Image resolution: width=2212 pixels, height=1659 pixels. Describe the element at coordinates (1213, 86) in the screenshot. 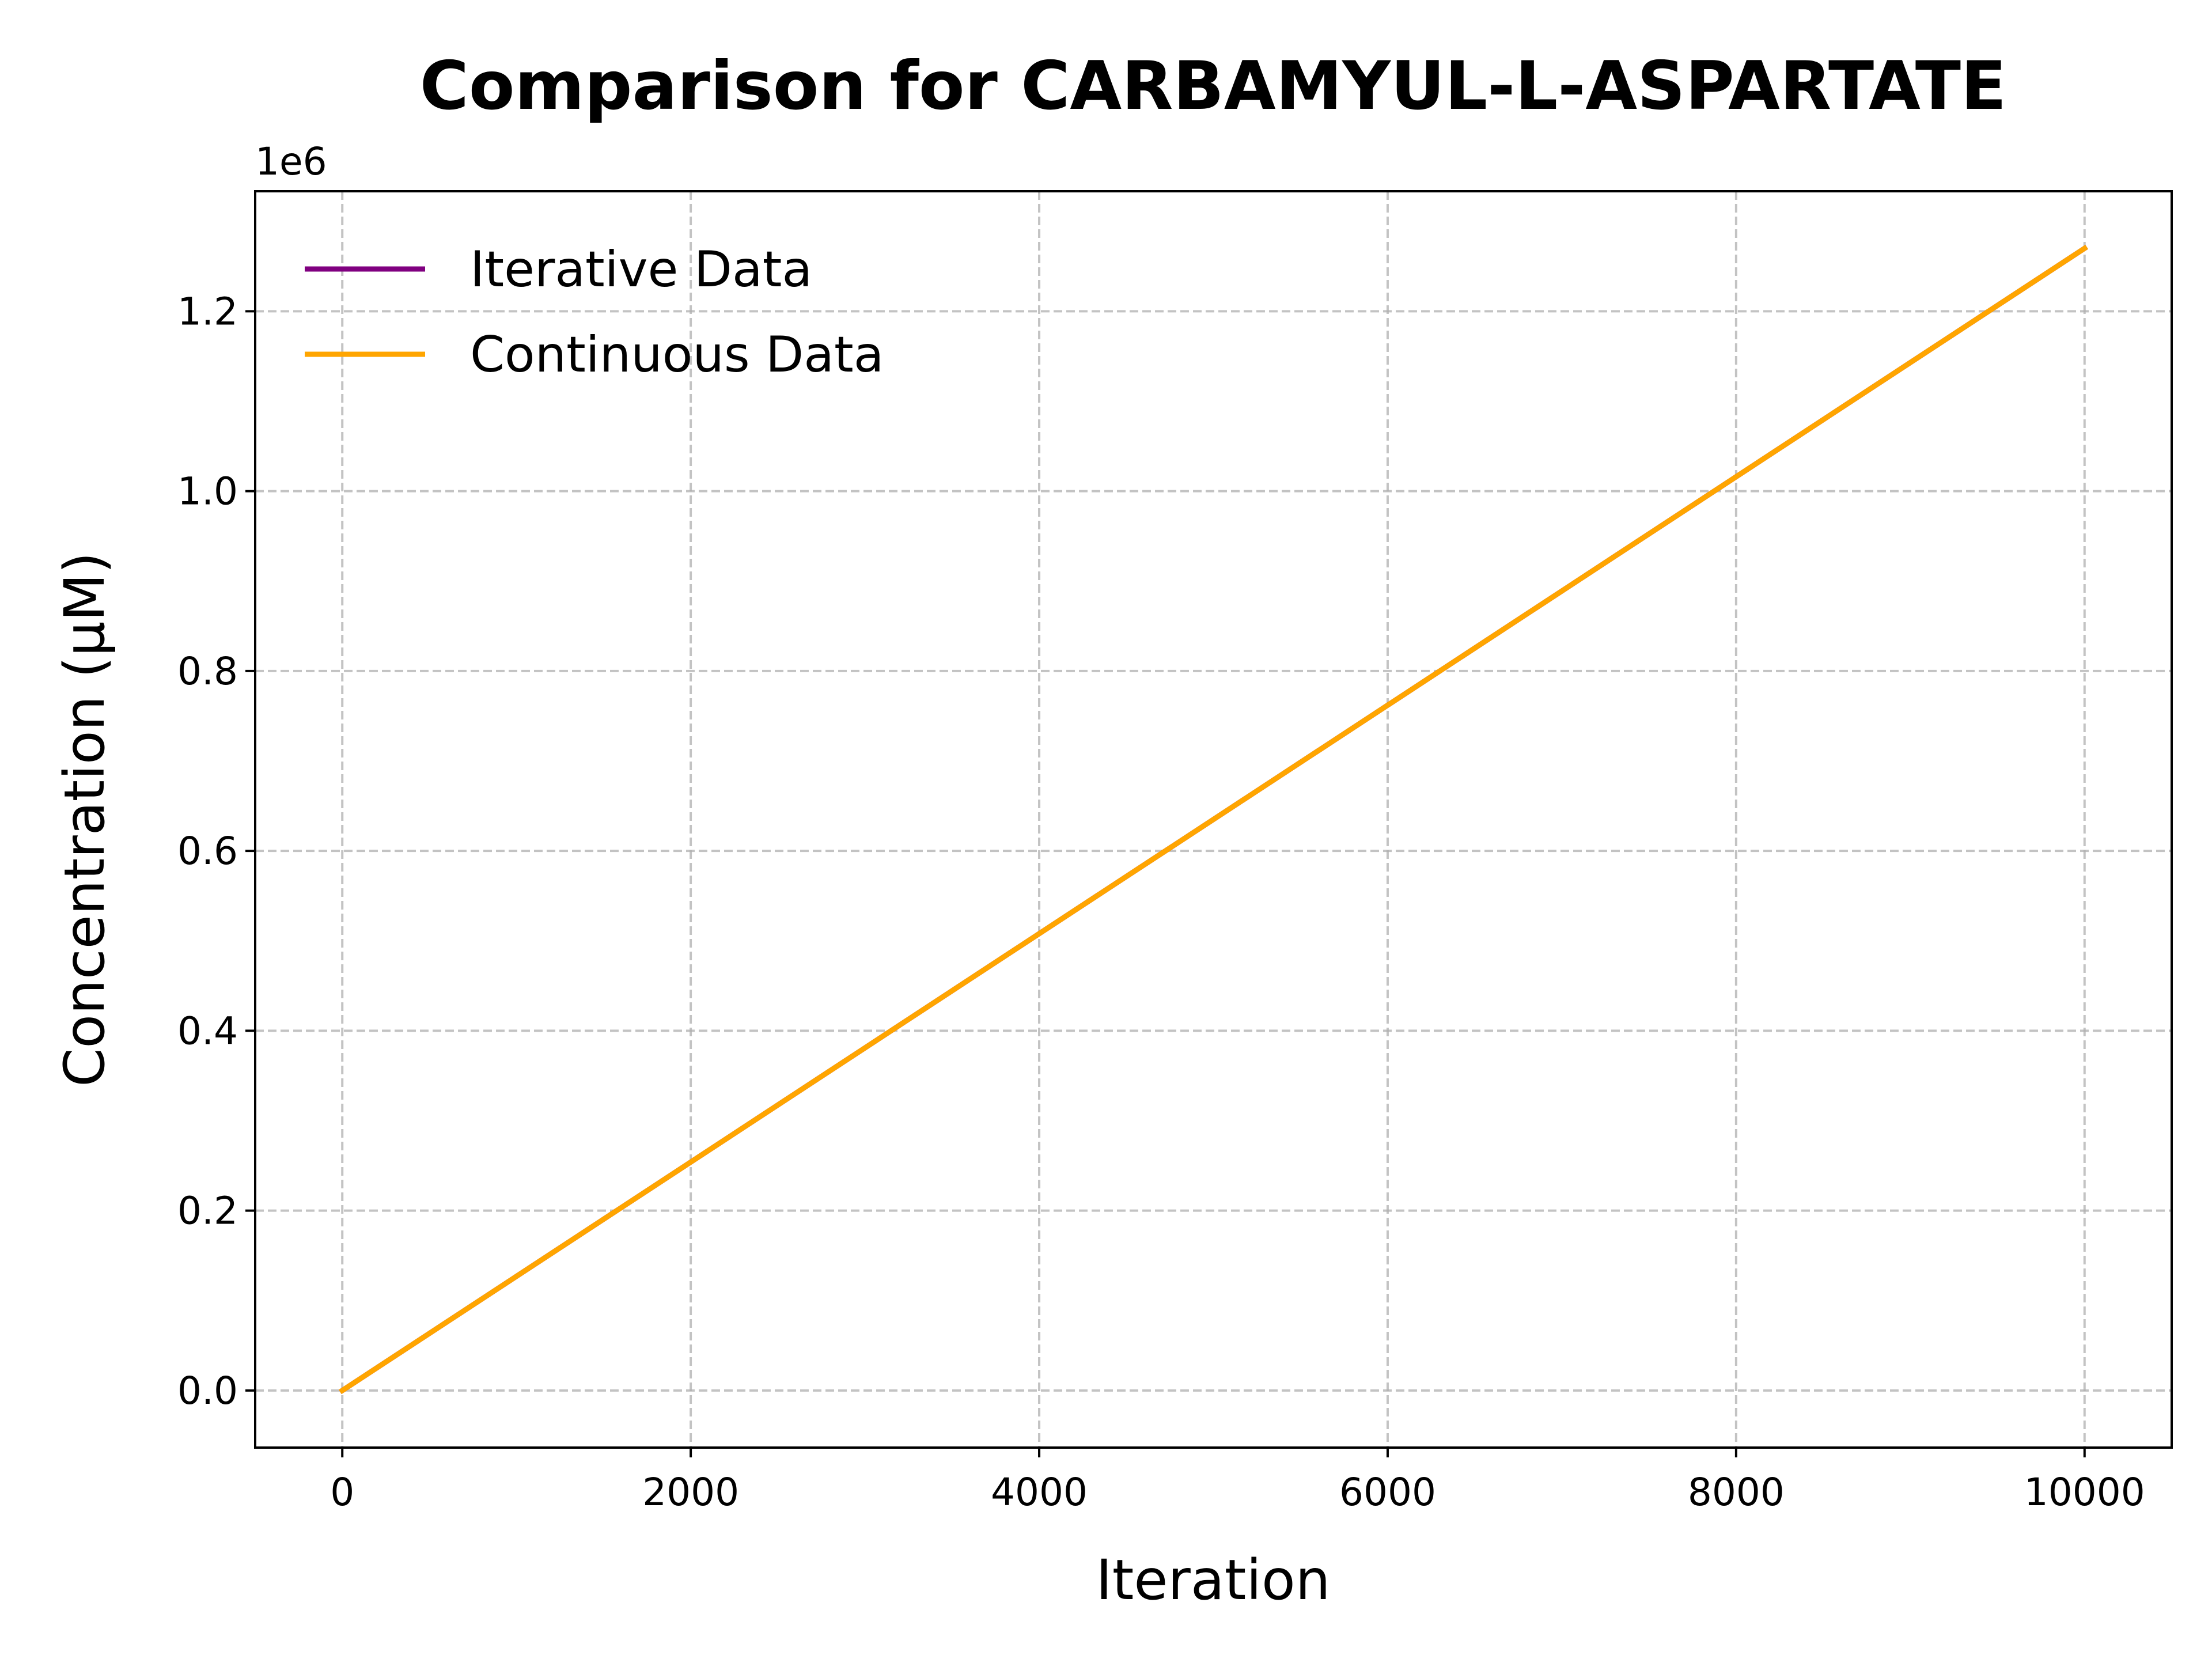

I see `chart-title: Comparison for CARBAMYUL-L-ASPARTATE` at that location.